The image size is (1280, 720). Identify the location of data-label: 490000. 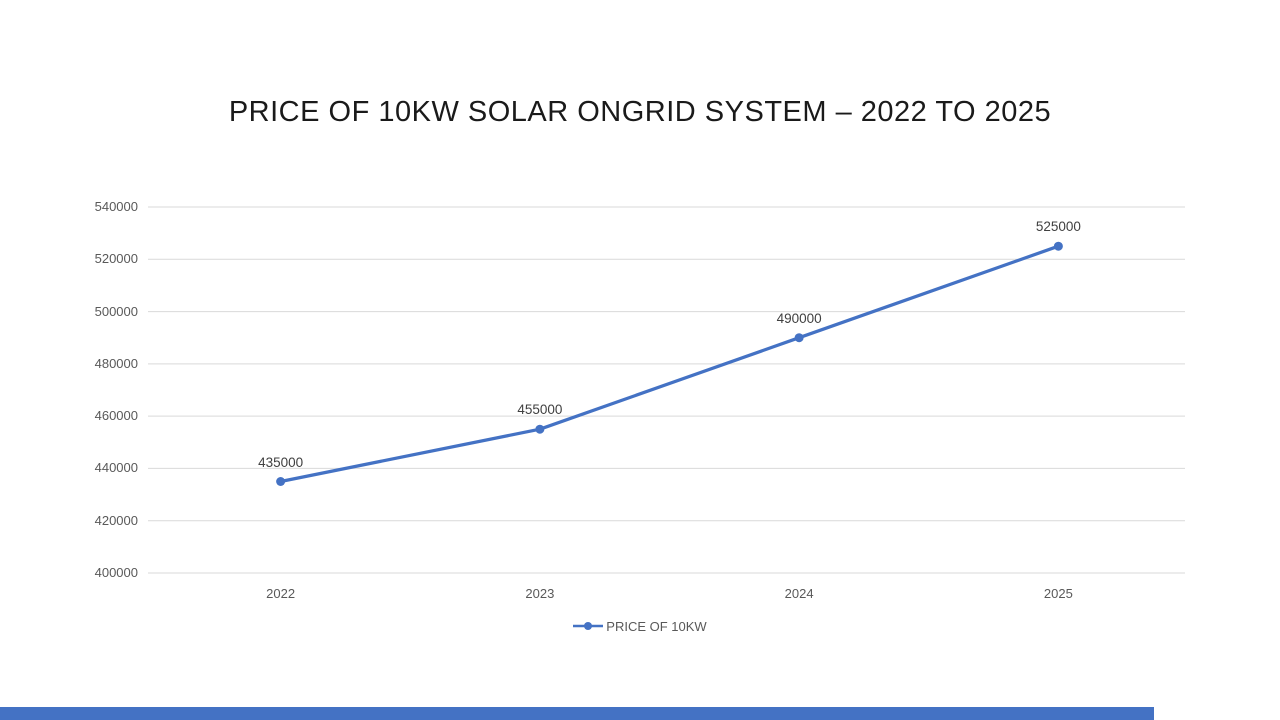
(799, 318).